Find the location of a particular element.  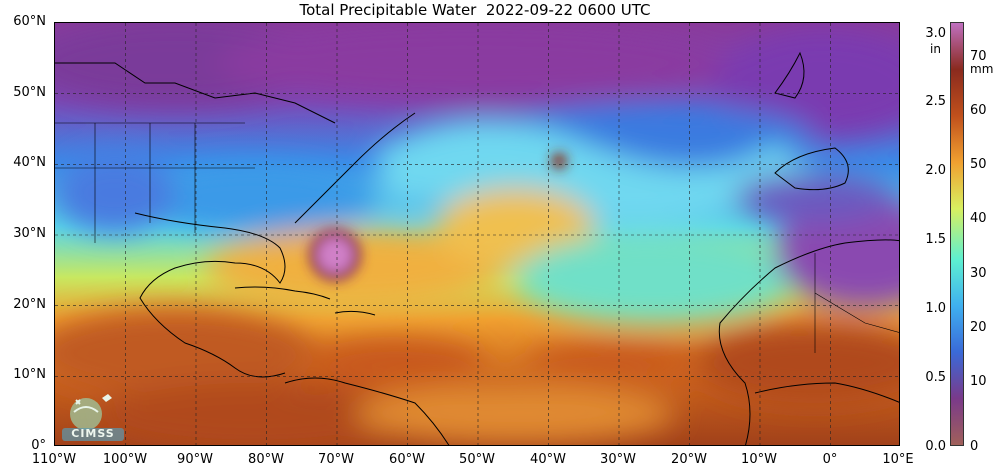

colorbar-in-tick-0-5: 0.5 is located at coordinates (935, 377).